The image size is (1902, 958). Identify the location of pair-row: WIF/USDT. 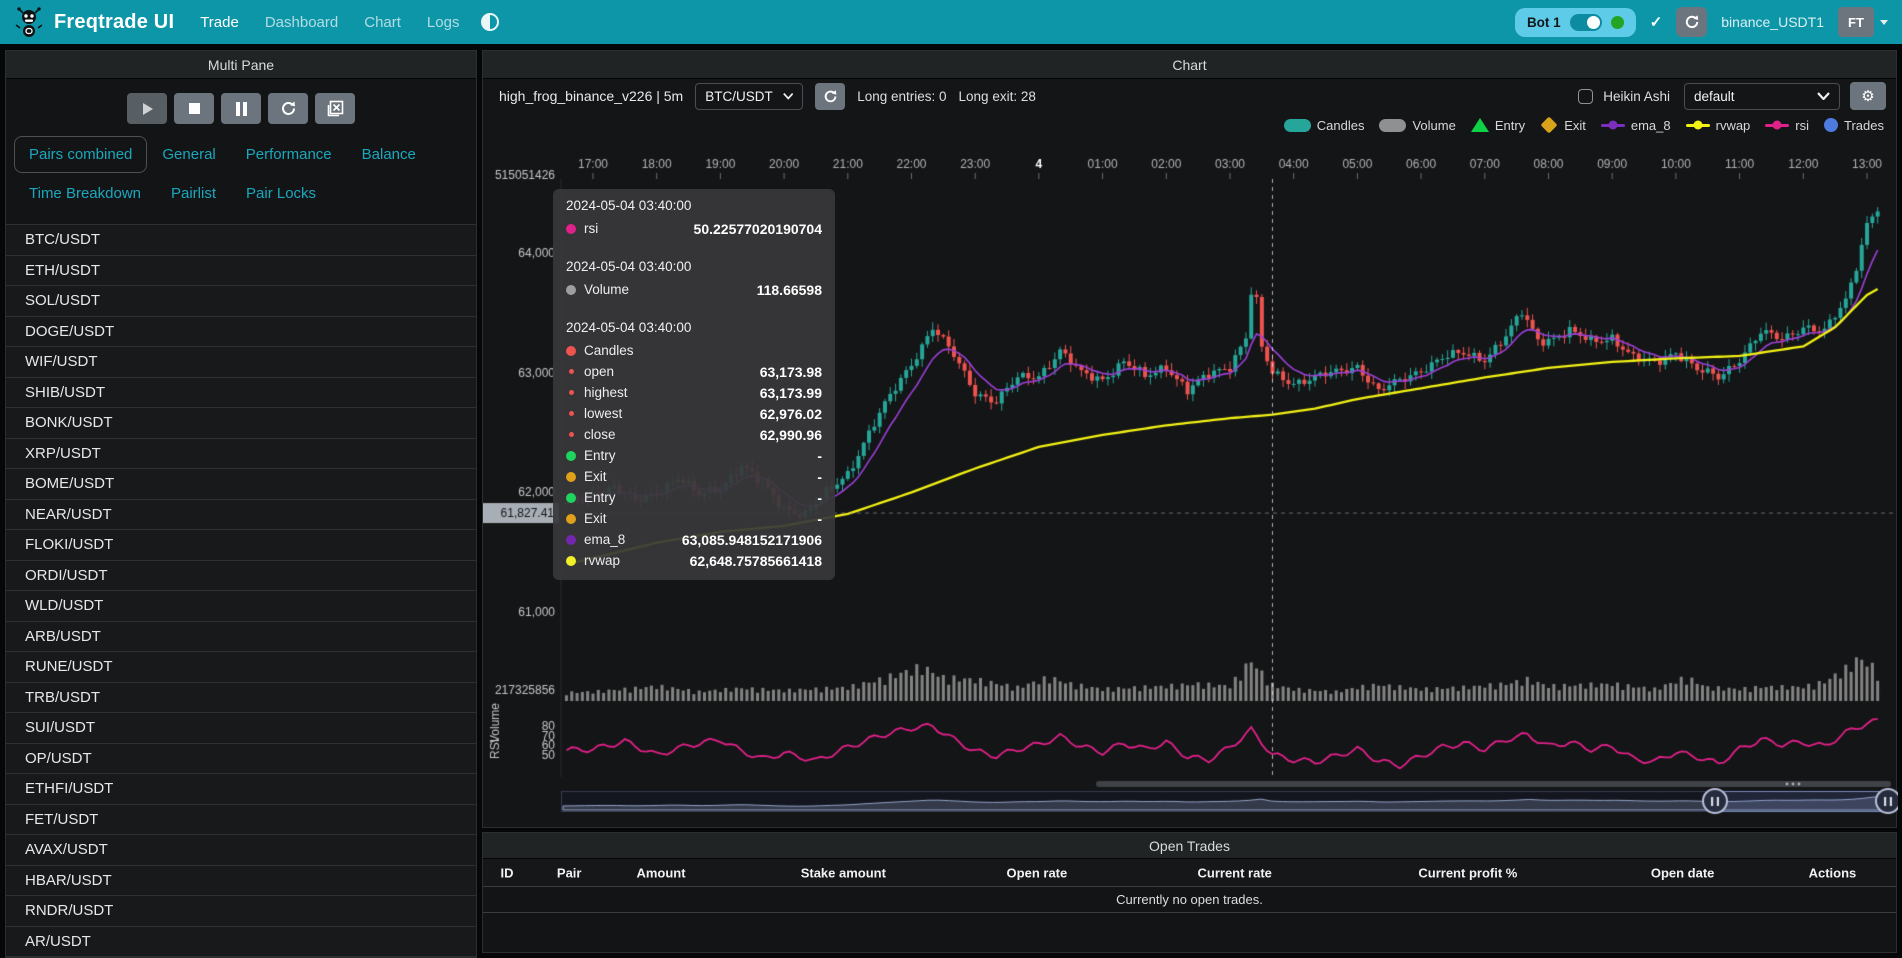
(241, 362).